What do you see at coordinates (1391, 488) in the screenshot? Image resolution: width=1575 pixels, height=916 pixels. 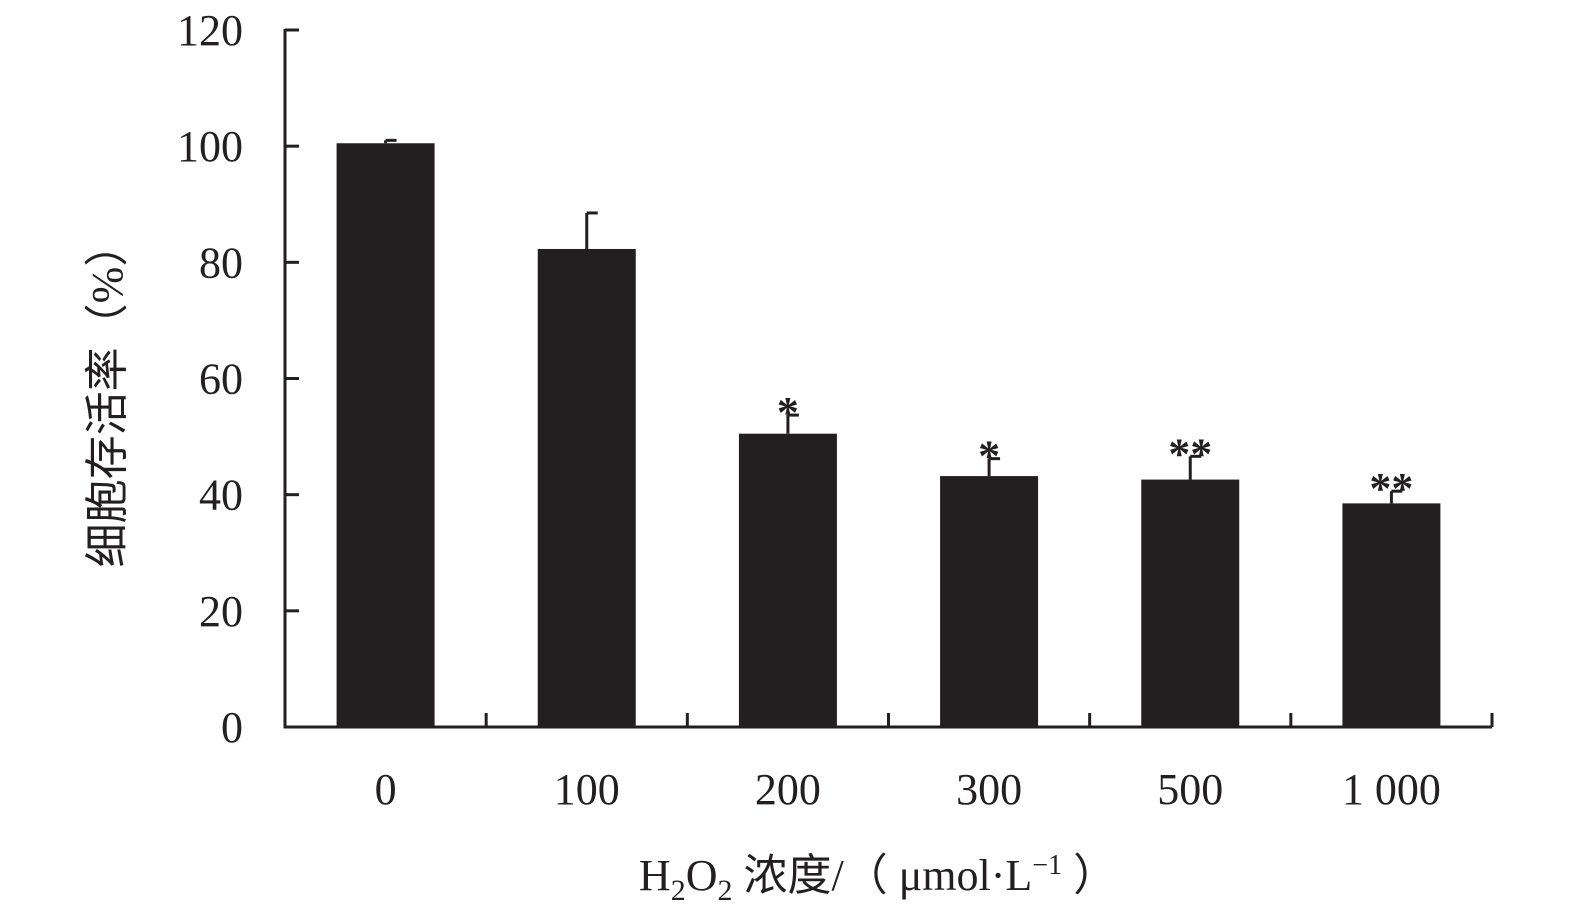 I see `significance-mark-5: **` at bounding box center [1391, 488].